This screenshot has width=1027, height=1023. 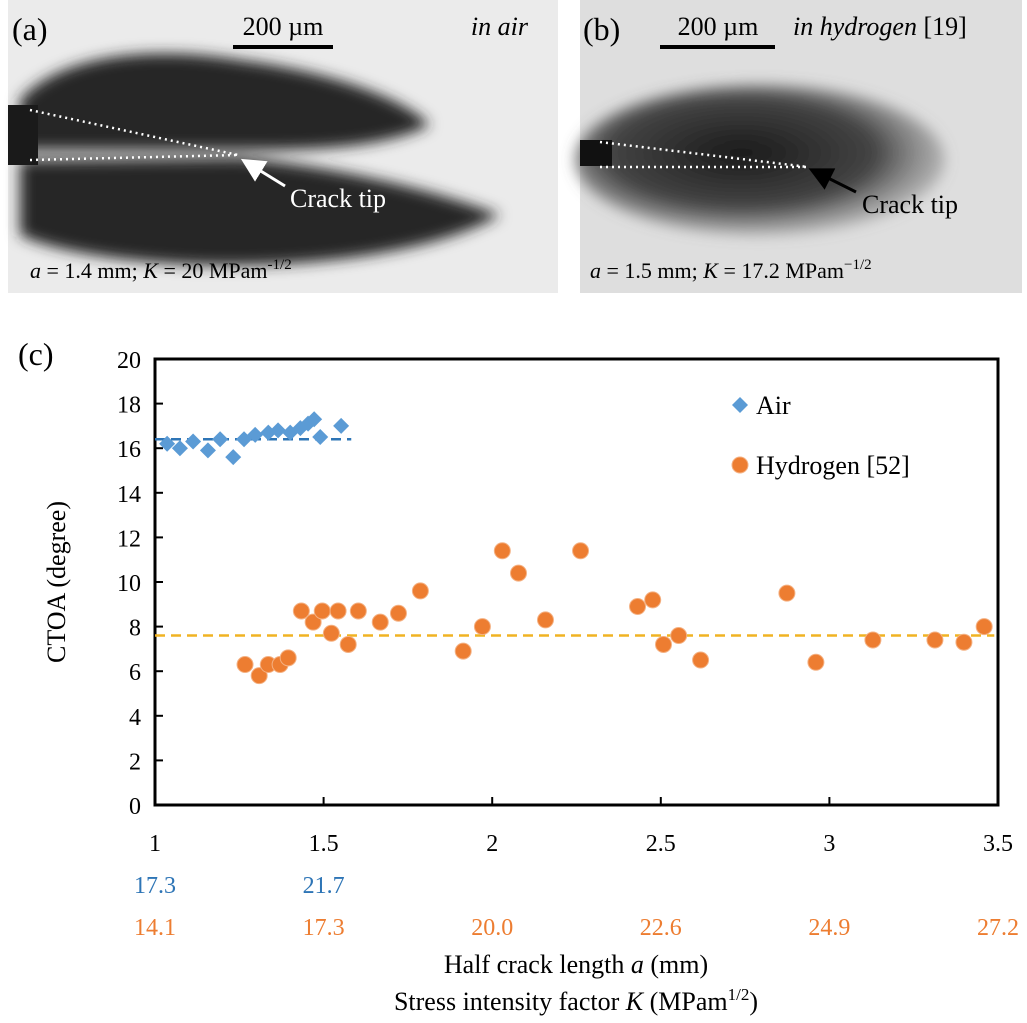 What do you see at coordinates (880, 26) in the screenshot?
I see `condition: in hydrogen [19]` at bounding box center [880, 26].